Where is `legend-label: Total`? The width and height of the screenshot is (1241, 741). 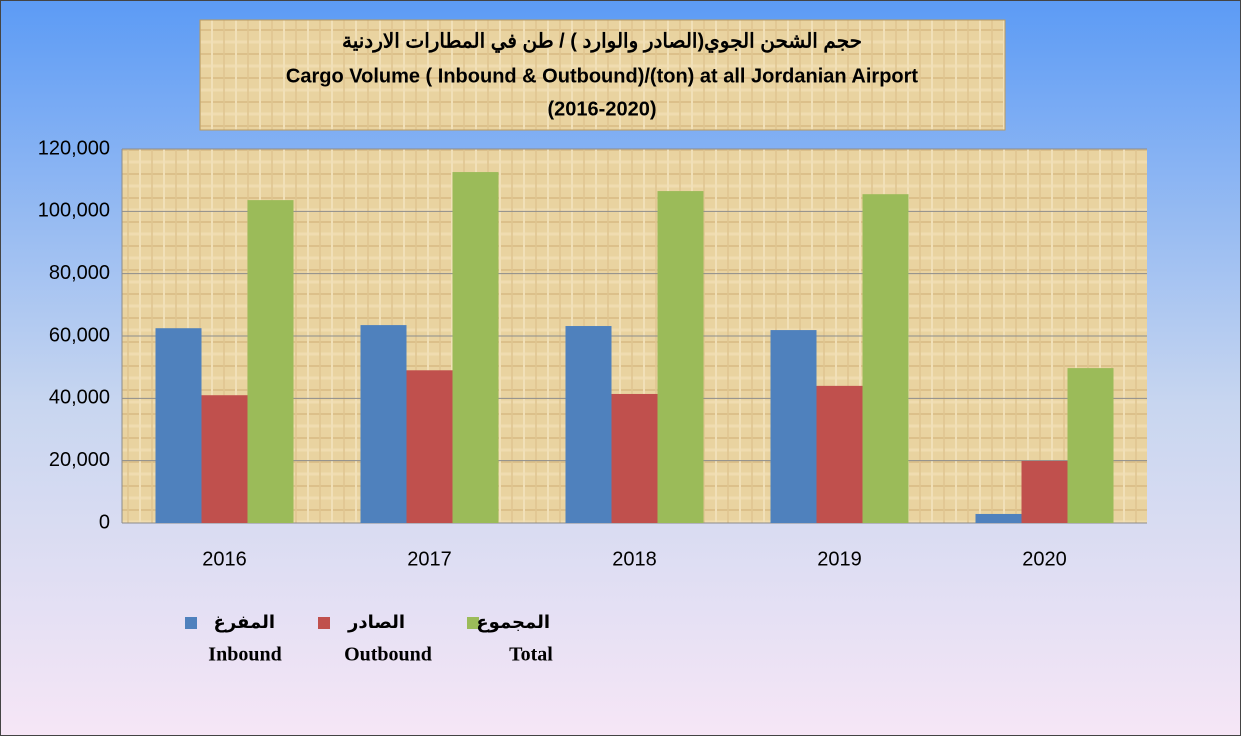 legend-label: Total is located at coordinates (531, 655).